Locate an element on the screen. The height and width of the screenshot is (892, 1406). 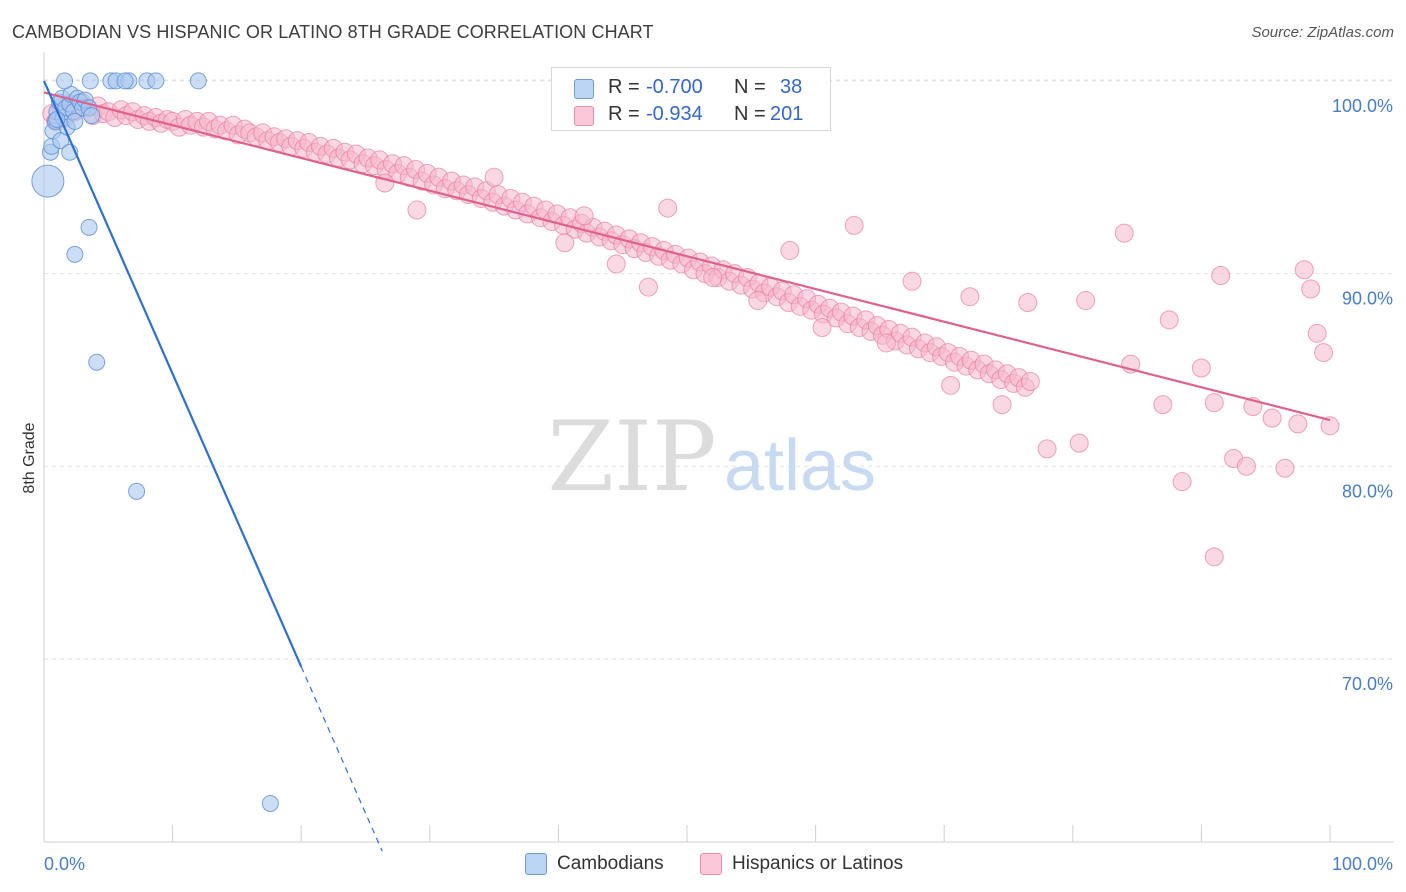
series-cambodians is located at coordinates (155, 442).